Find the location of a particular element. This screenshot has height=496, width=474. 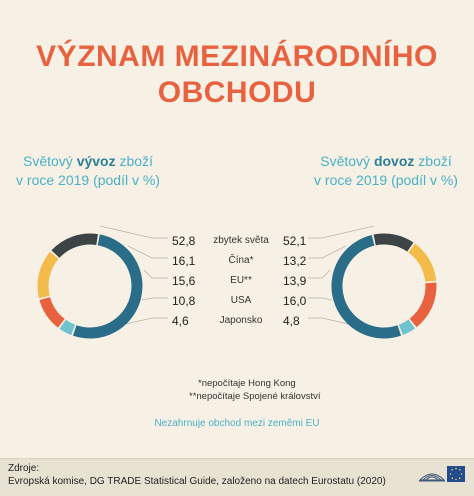

import-value-label: 4,8 is located at coordinates (291, 321).